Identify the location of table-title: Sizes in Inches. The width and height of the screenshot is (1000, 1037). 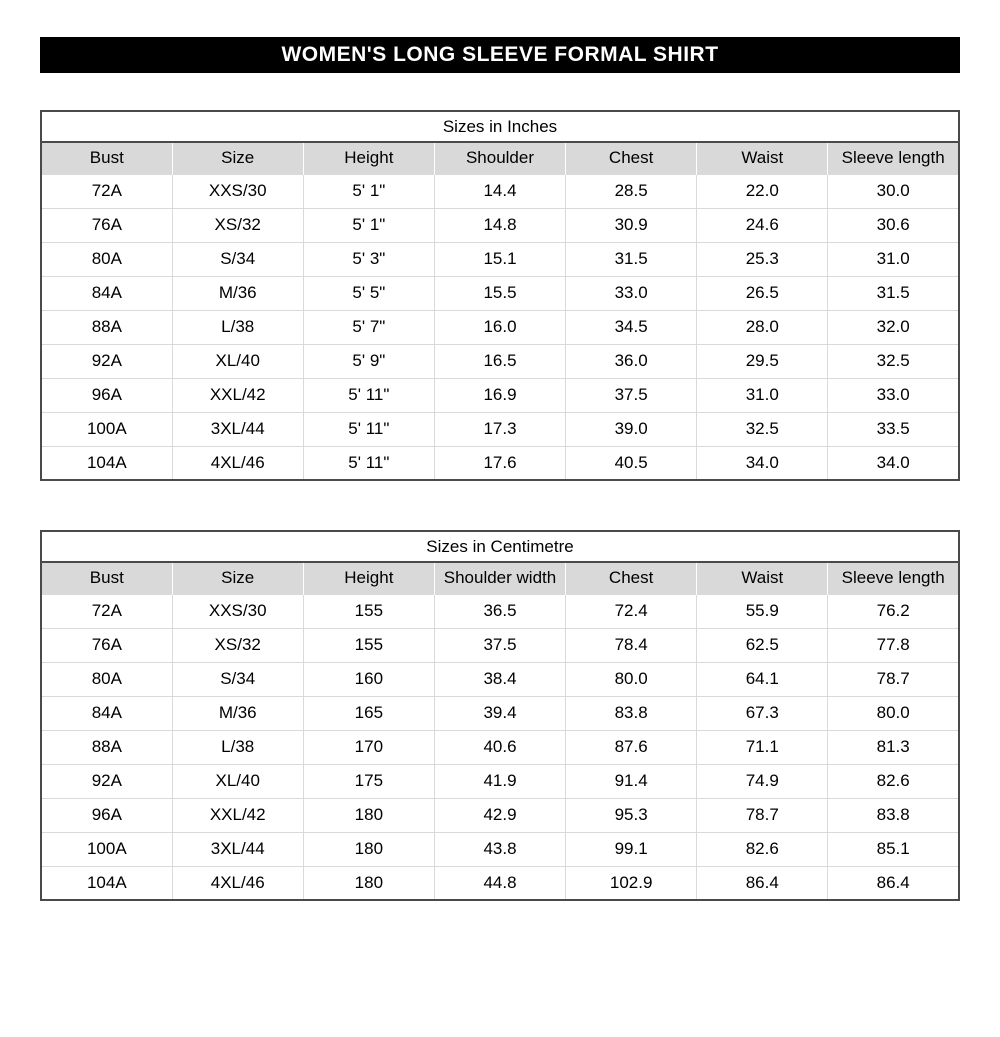
(500, 127).